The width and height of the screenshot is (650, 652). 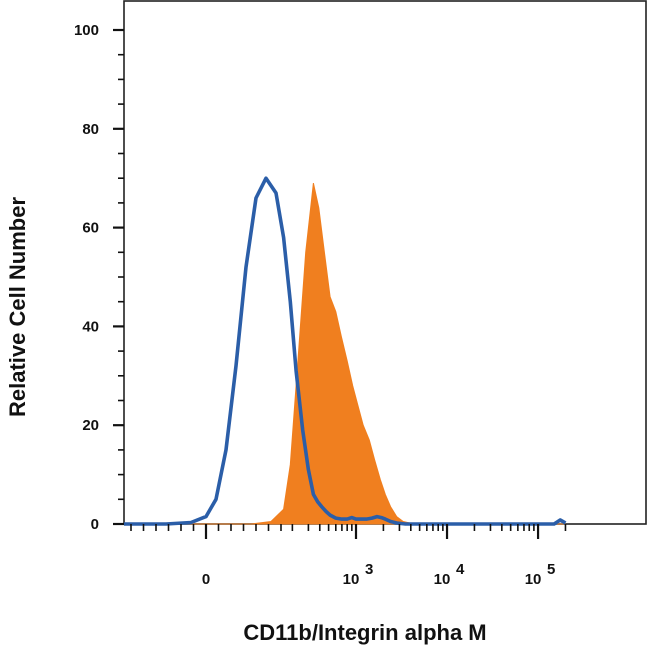 What do you see at coordinates (90, 228) in the screenshot?
I see `y-tick-label: 60` at bounding box center [90, 228].